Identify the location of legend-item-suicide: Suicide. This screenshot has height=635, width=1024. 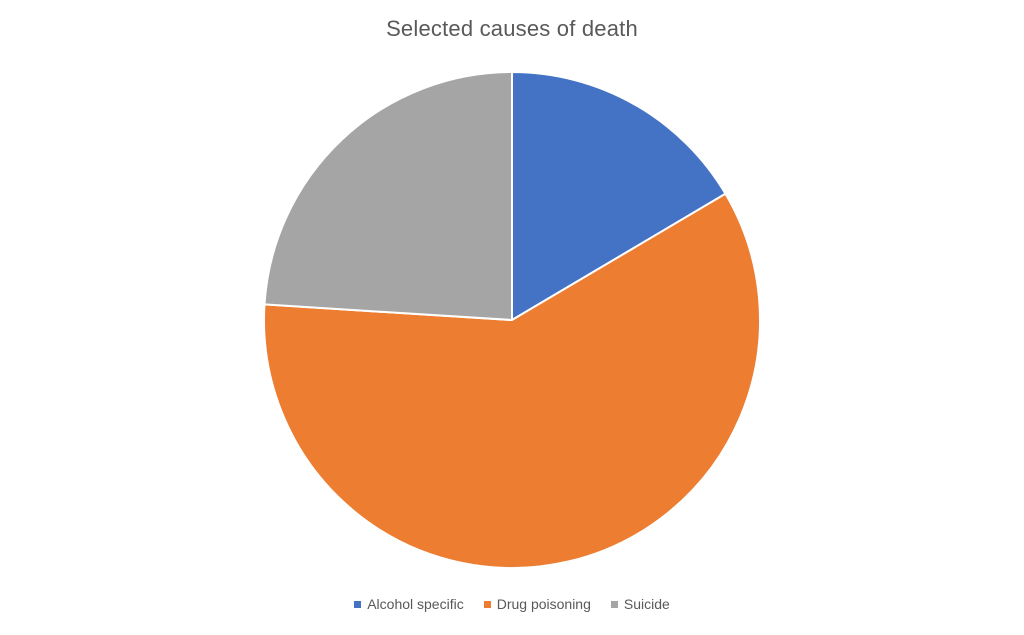
(640, 604).